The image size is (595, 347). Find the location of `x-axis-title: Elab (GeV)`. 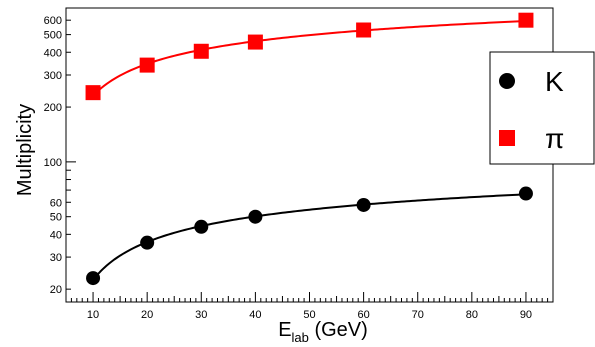

x-axis-title: Elab (GeV) is located at coordinates (323, 332).